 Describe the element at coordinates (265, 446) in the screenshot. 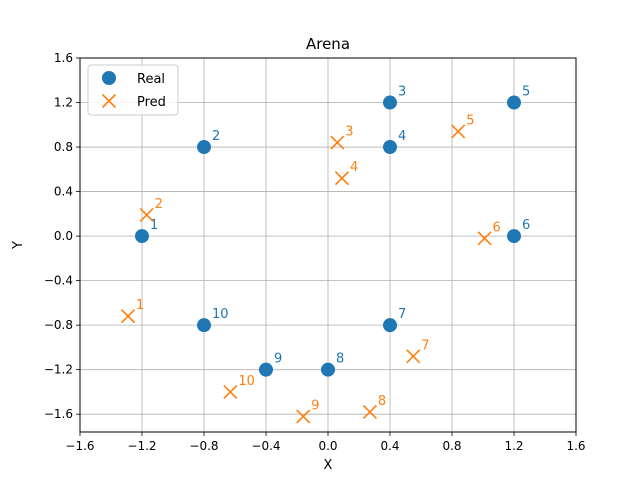

I see `x-tick-label: −0.4` at that location.